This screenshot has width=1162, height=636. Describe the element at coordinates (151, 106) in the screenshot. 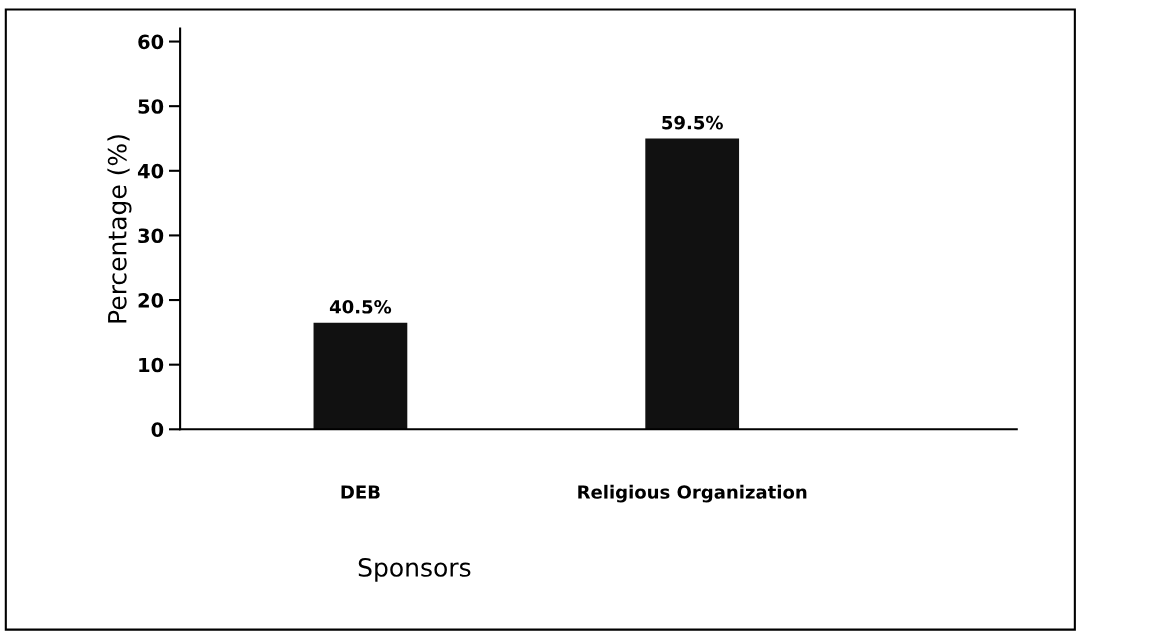

I see `y-tick-label: 50` at that location.